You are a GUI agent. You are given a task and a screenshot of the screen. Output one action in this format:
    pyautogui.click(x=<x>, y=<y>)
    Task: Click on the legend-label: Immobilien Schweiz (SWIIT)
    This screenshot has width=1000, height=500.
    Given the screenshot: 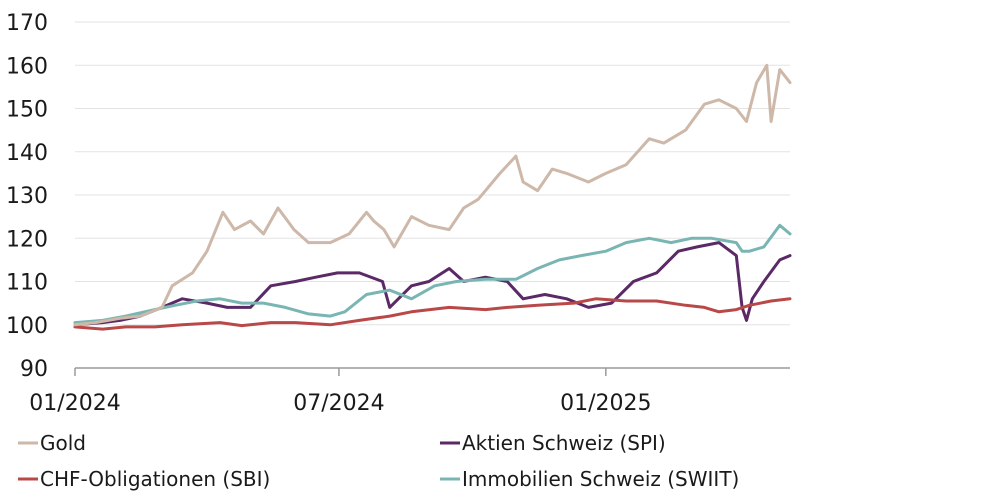 What is the action you would take?
    pyautogui.click(x=600, y=479)
    